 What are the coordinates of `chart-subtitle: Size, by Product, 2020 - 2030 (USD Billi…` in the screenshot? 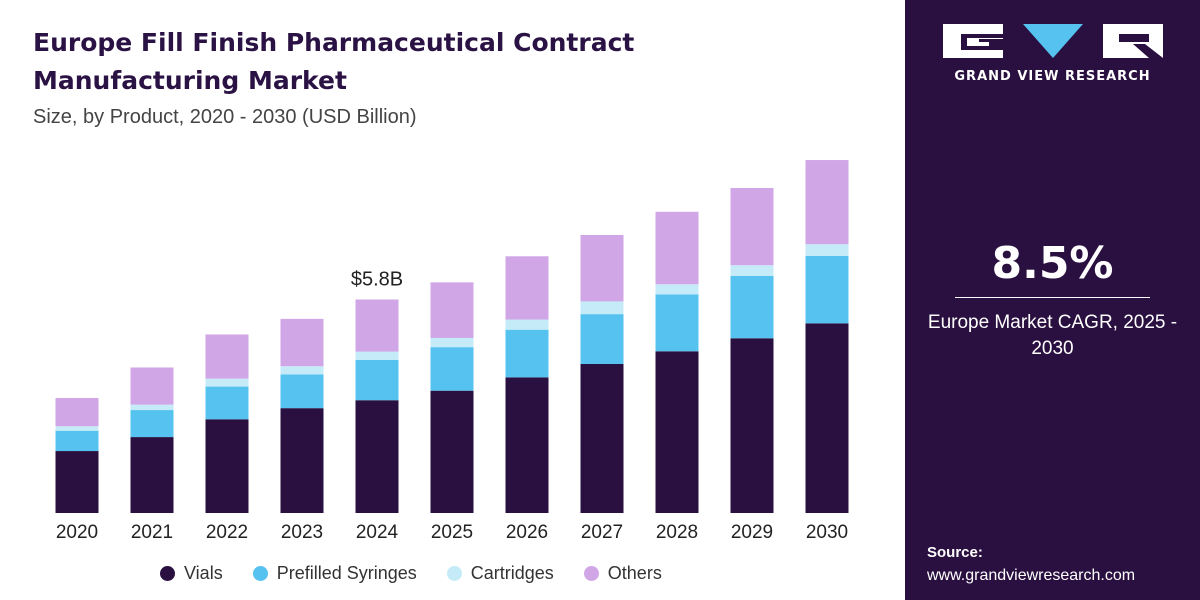 It's located at (225, 117).